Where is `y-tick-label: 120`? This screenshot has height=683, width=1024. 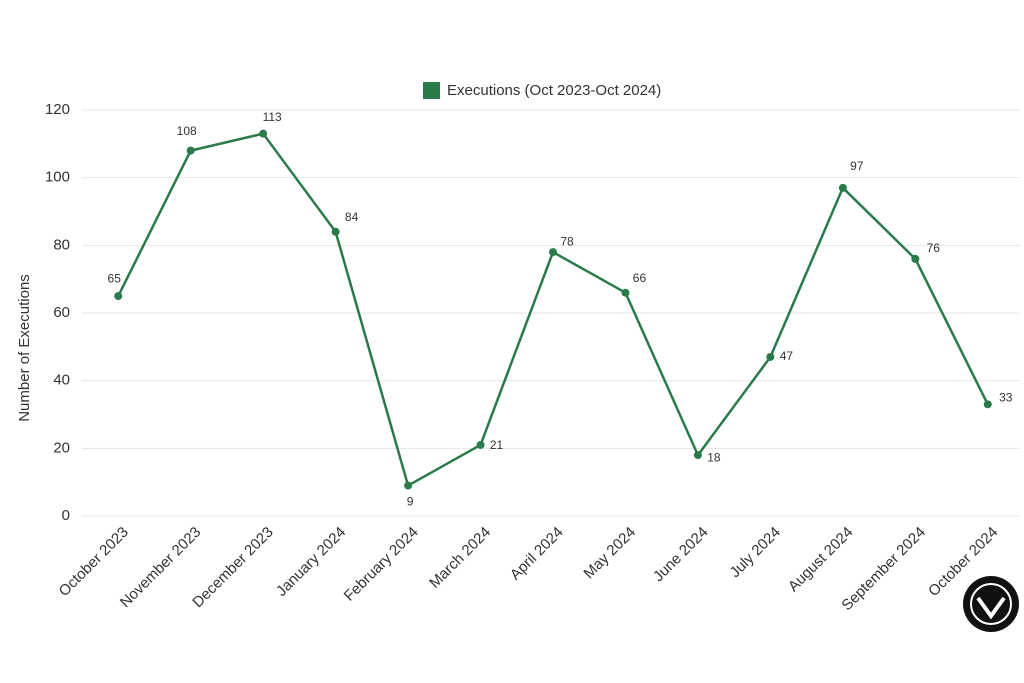 y-tick-label: 120 is located at coordinates (57, 109).